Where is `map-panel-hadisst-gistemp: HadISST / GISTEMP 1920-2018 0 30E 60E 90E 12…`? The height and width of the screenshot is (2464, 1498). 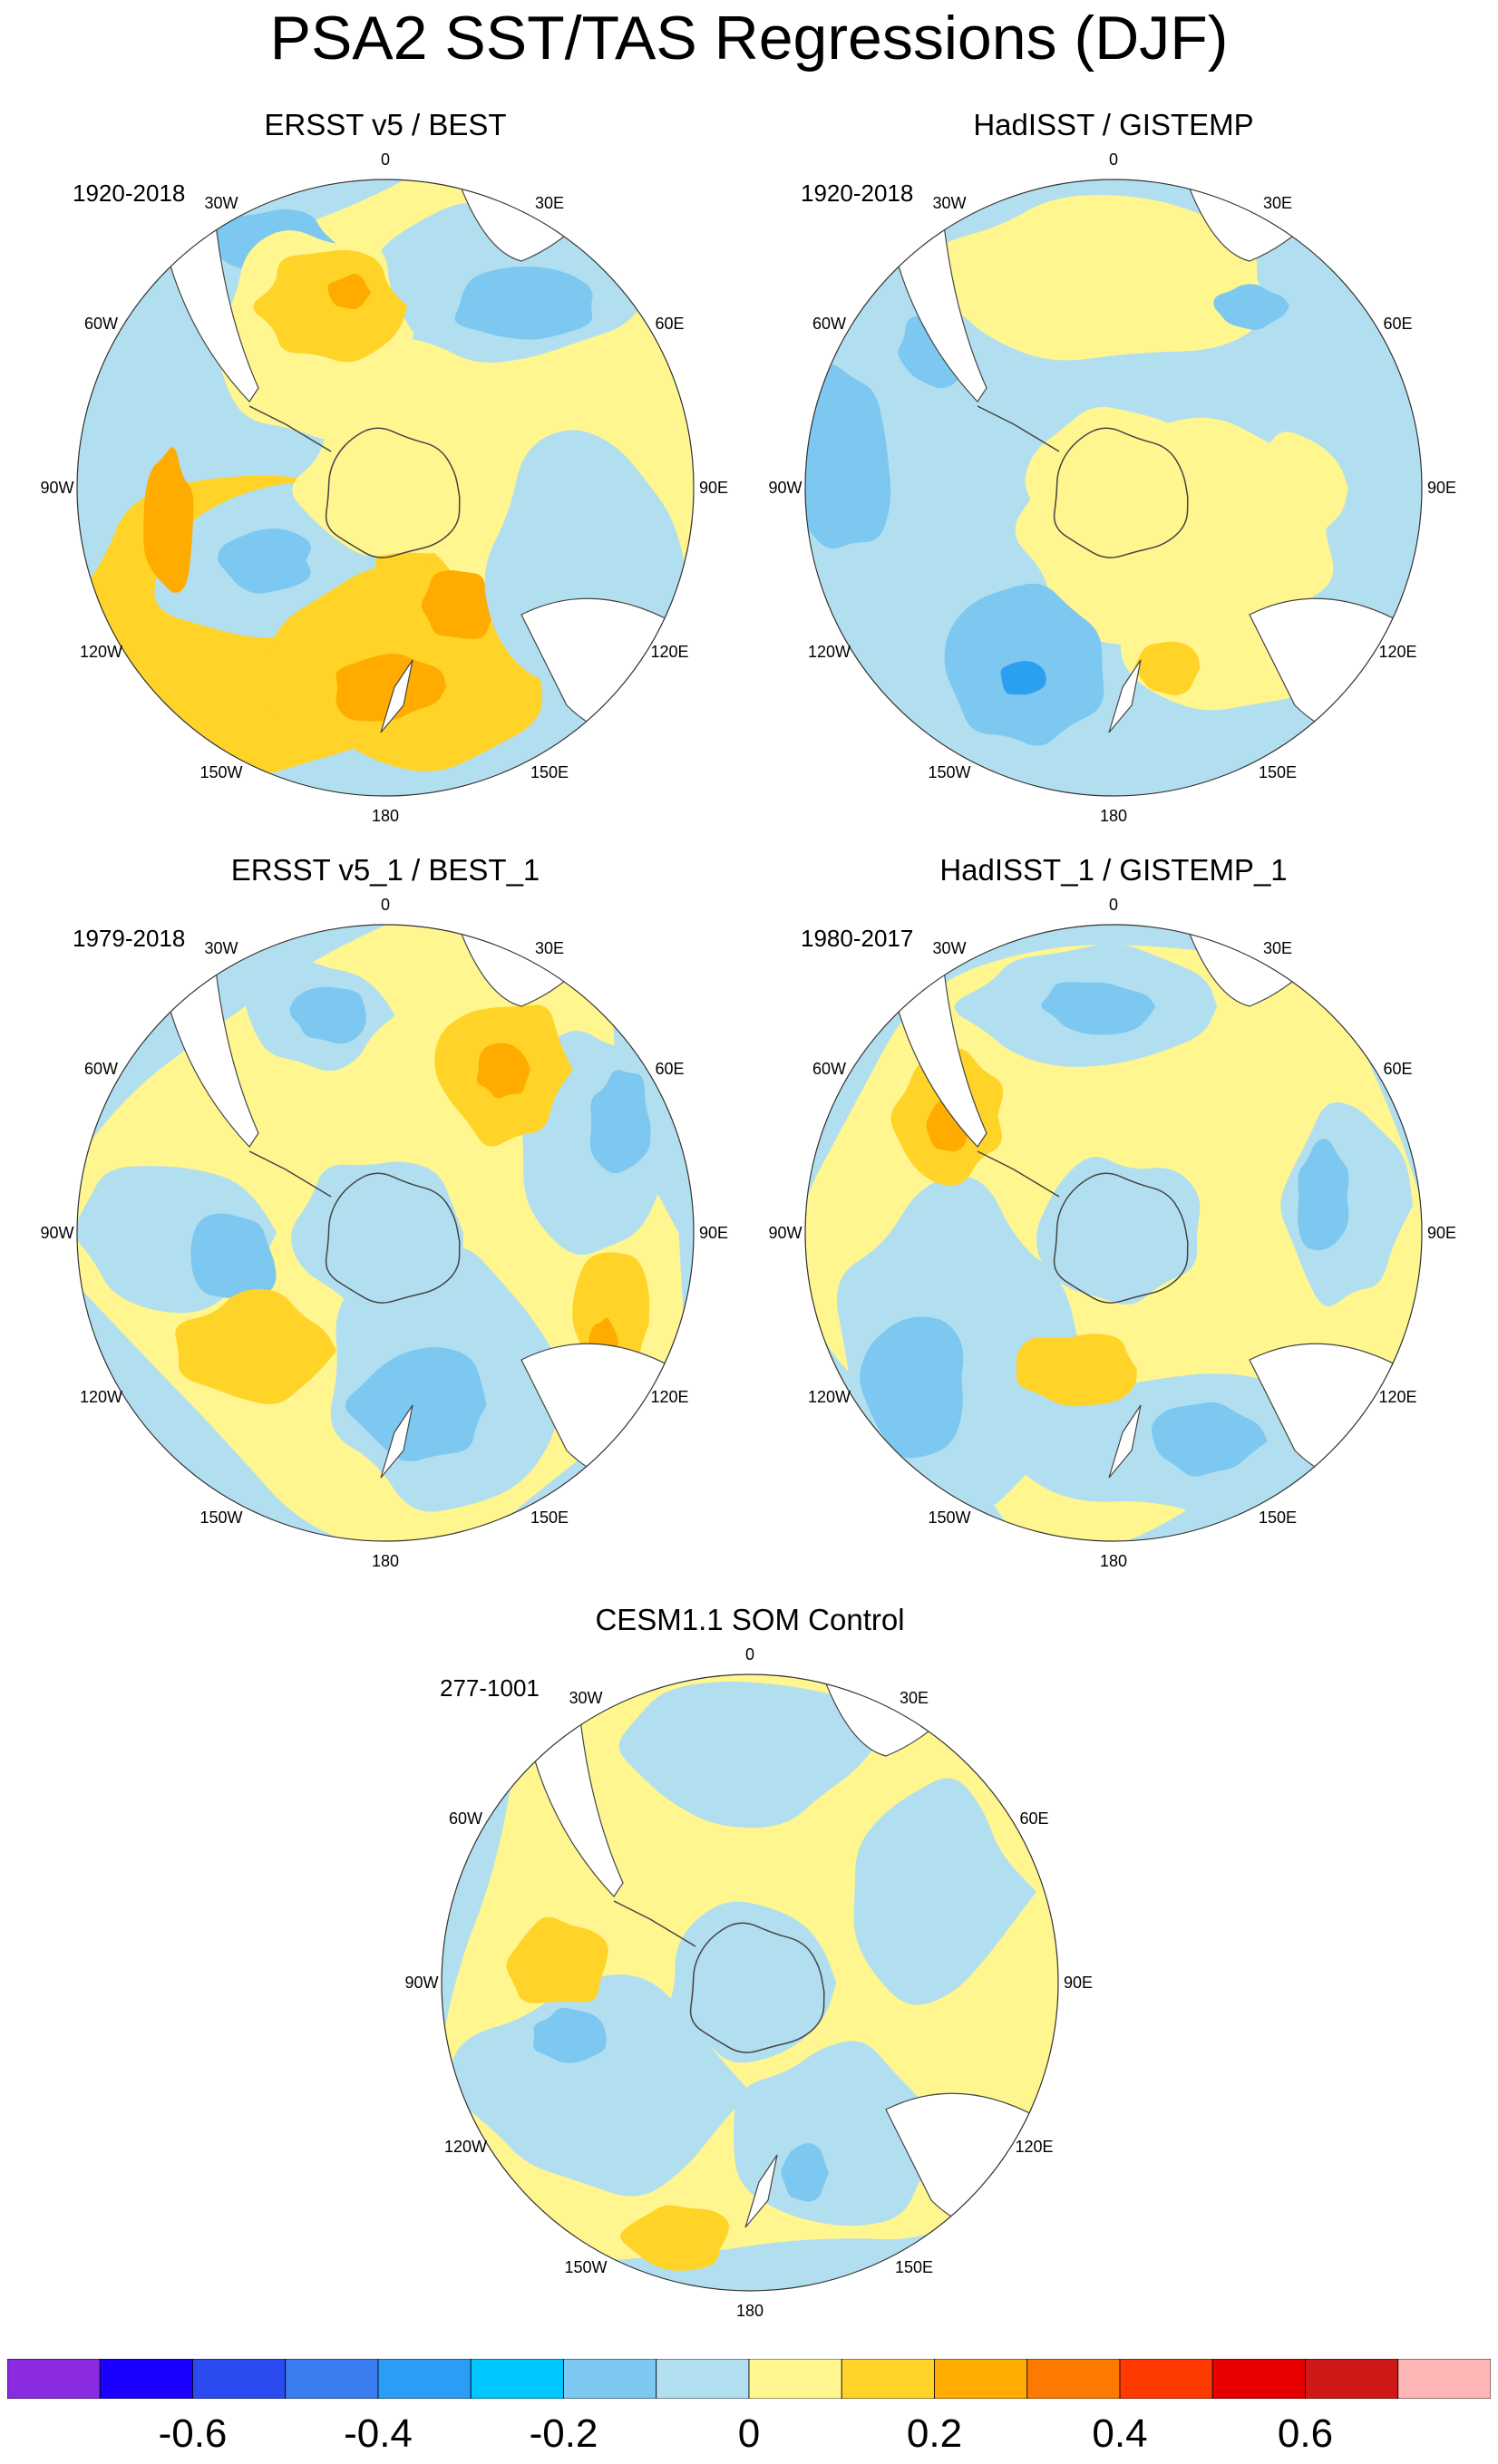
map-panel-hadisst-gistemp: HadISST / GISTEMP 1920-2018 0 30E 60E 90E 12… is located at coordinates (1113, 478).